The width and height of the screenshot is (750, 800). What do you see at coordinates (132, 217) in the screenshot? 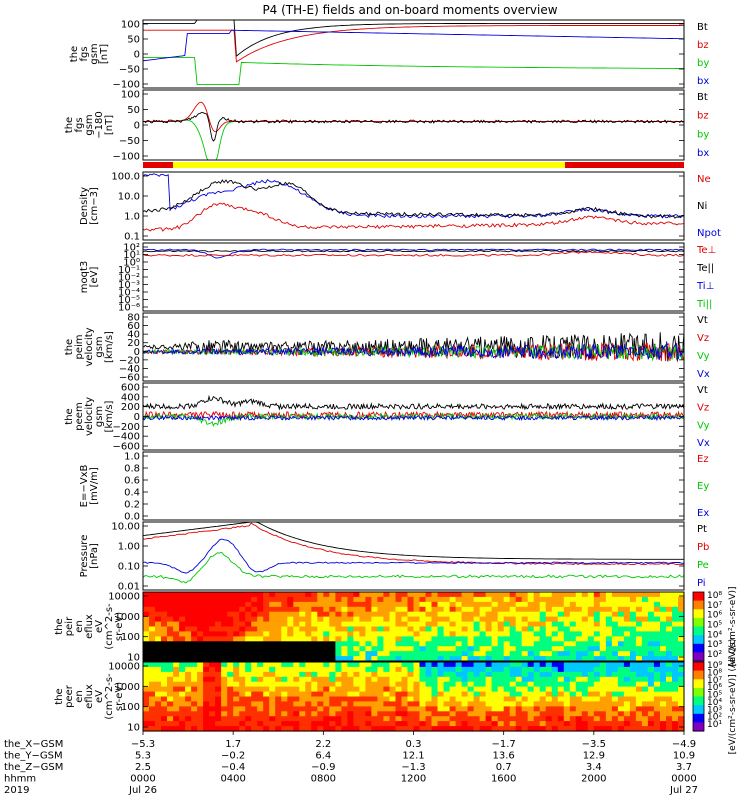
I see `y-tick-label: 1.0` at bounding box center [132, 217].